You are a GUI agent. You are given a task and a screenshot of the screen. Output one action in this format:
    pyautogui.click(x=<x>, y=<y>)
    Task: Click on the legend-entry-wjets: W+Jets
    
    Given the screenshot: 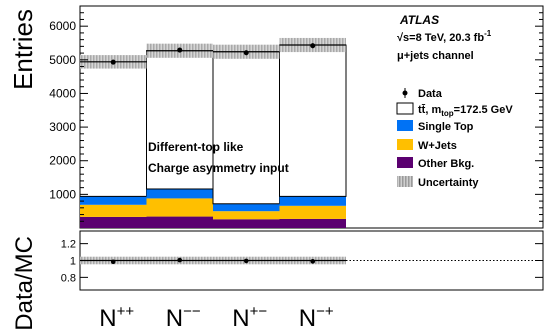 What is the action you would take?
    pyautogui.click(x=427, y=145)
    